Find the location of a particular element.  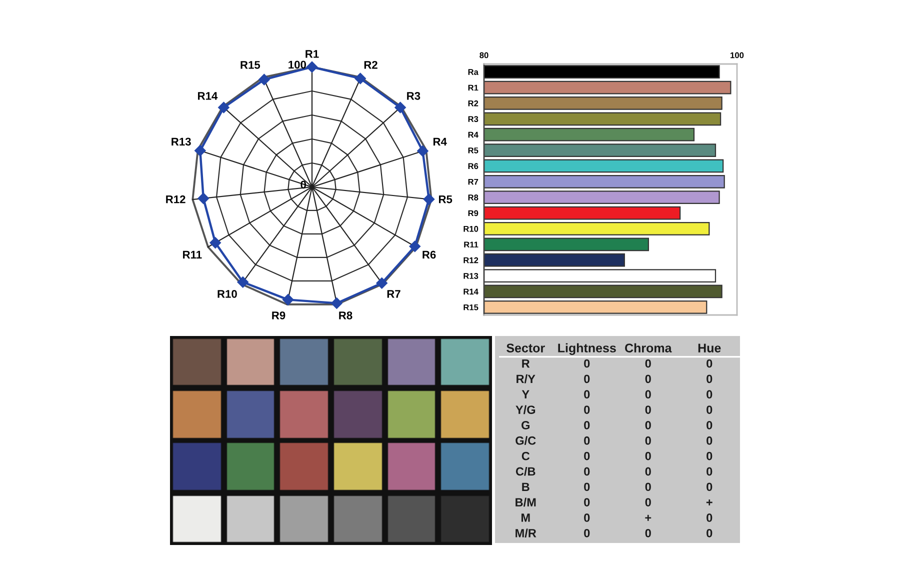

spoke-label: R14 is located at coordinates (208, 96).